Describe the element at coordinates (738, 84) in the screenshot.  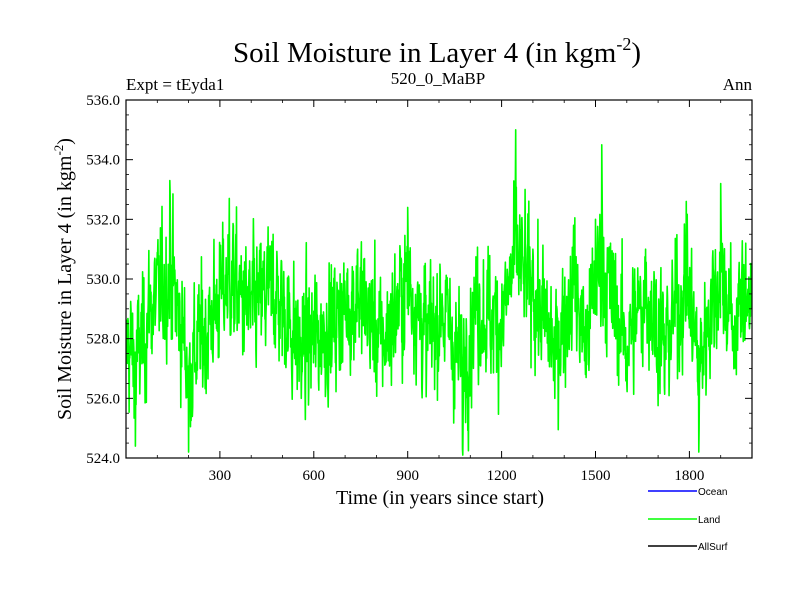
I see `subtitle-right: Ann` at that location.